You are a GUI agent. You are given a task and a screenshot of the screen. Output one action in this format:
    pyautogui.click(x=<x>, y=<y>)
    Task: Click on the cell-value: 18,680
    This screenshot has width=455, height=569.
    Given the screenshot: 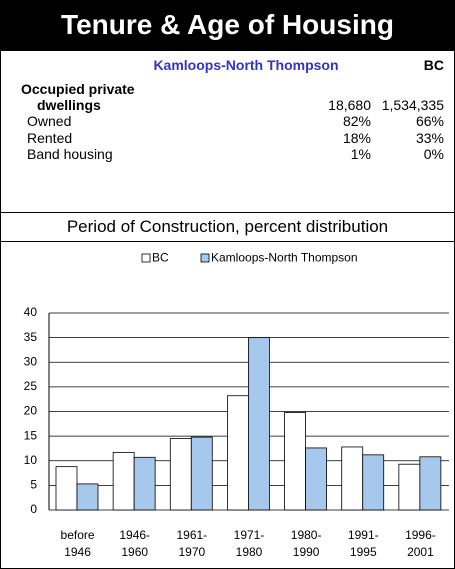 What is the action you would take?
    pyautogui.click(x=349, y=105)
    